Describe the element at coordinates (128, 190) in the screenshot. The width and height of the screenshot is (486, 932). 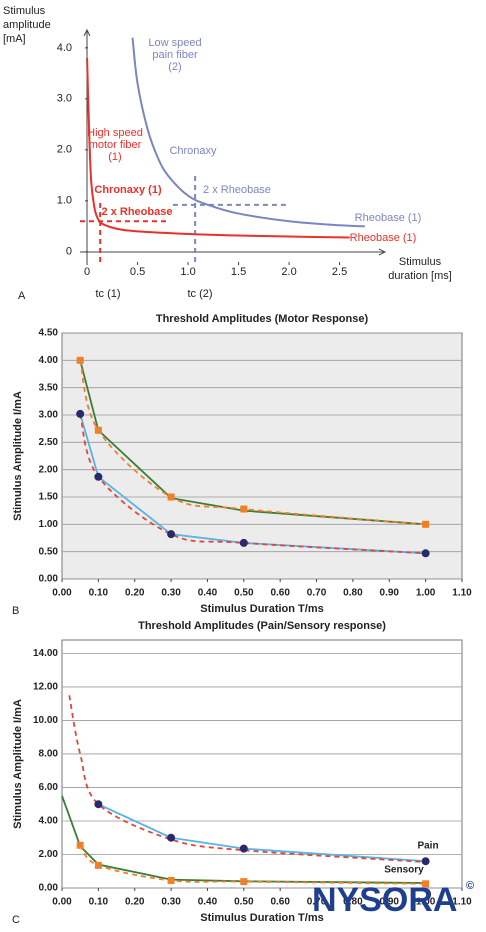
I see `annotation: Chronaxy (1)` at that location.